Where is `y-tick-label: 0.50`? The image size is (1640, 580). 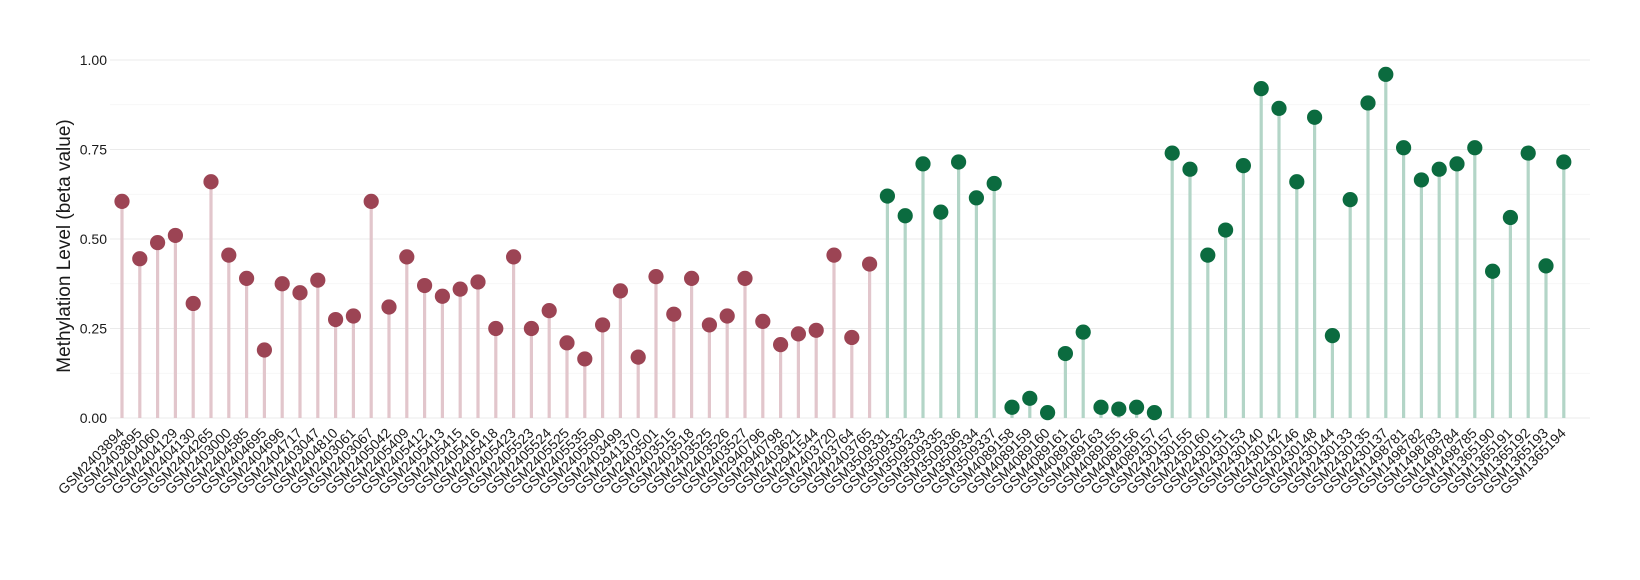 y-tick-label: 0.50 is located at coordinates (93, 239).